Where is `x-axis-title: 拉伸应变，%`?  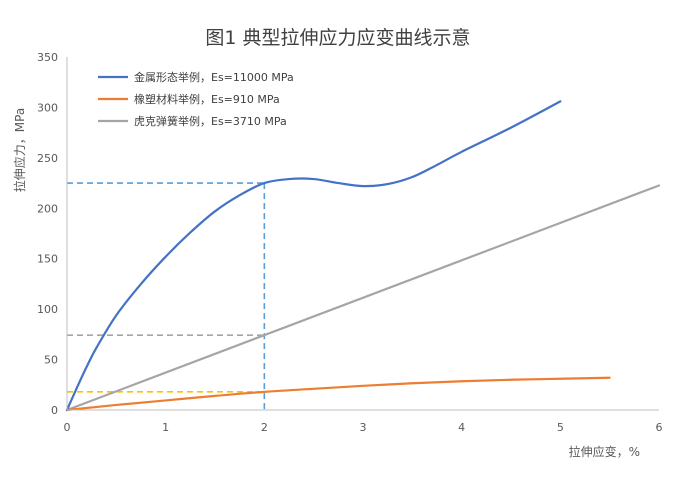
x-axis-title: 拉伸应变，% is located at coordinates (604, 451).